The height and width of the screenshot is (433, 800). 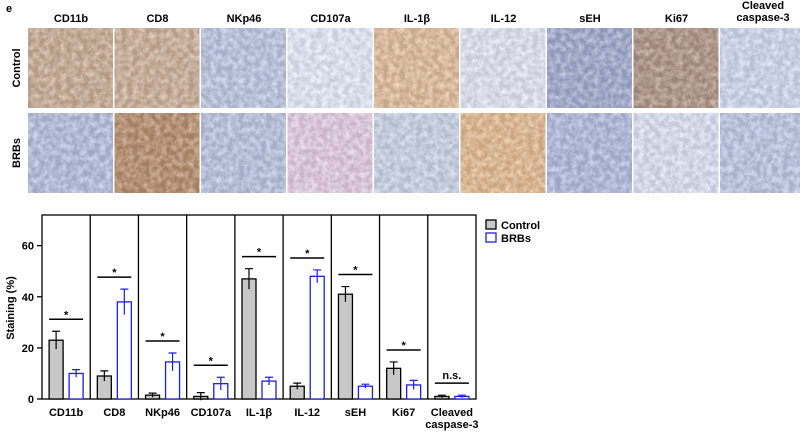 What do you see at coordinates (31, 400) in the screenshot?
I see `y-tick-label: 0` at bounding box center [31, 400].